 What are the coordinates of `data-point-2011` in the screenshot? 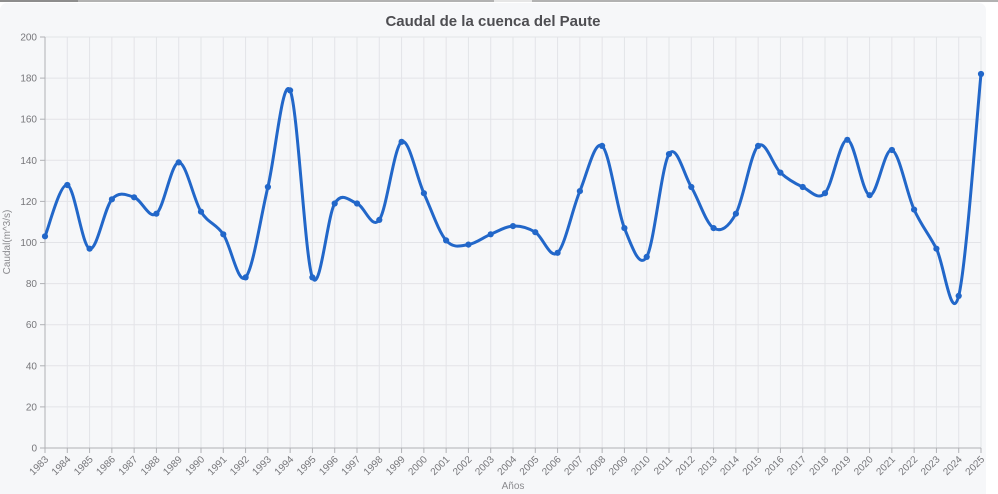 It's located at (669, 154).